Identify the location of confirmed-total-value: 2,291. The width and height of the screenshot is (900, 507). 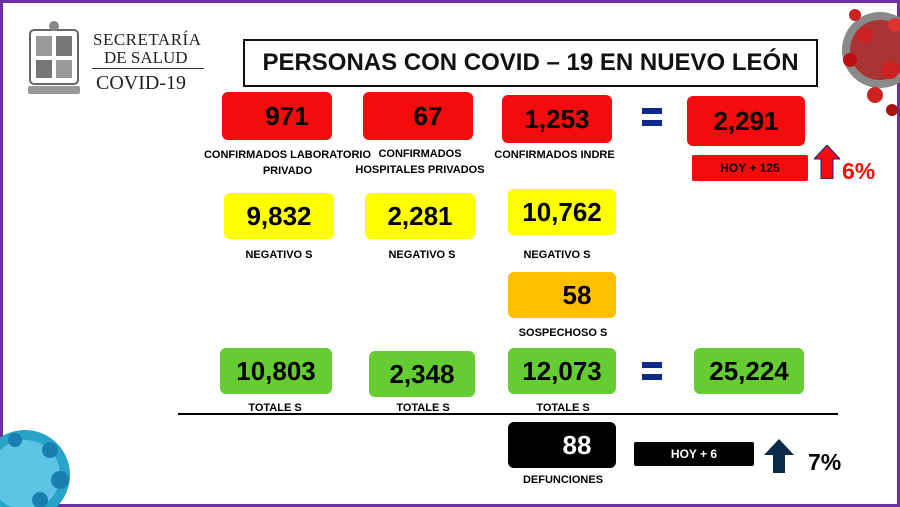
(746, 121).